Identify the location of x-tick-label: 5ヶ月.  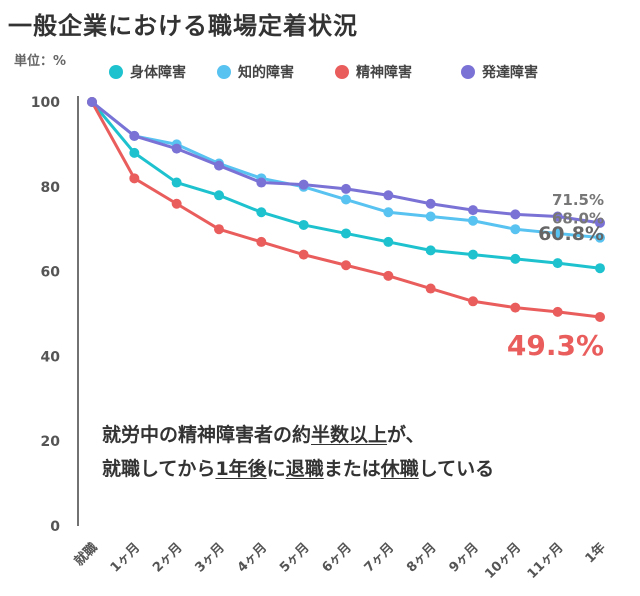
(294, 557).